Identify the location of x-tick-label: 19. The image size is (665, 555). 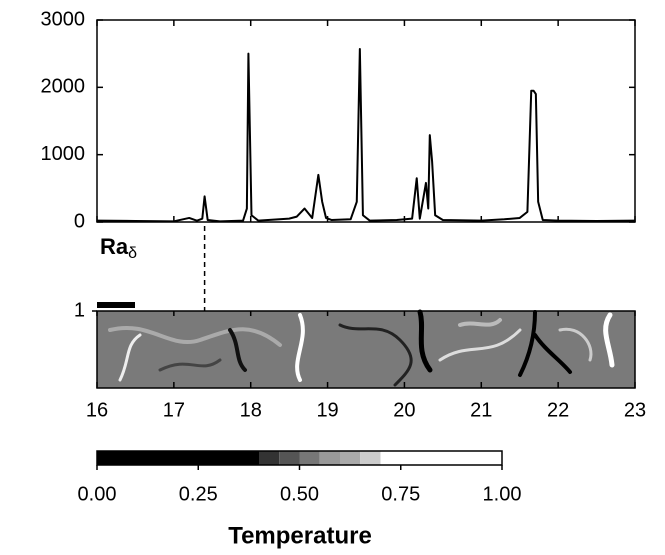
(327, 410).